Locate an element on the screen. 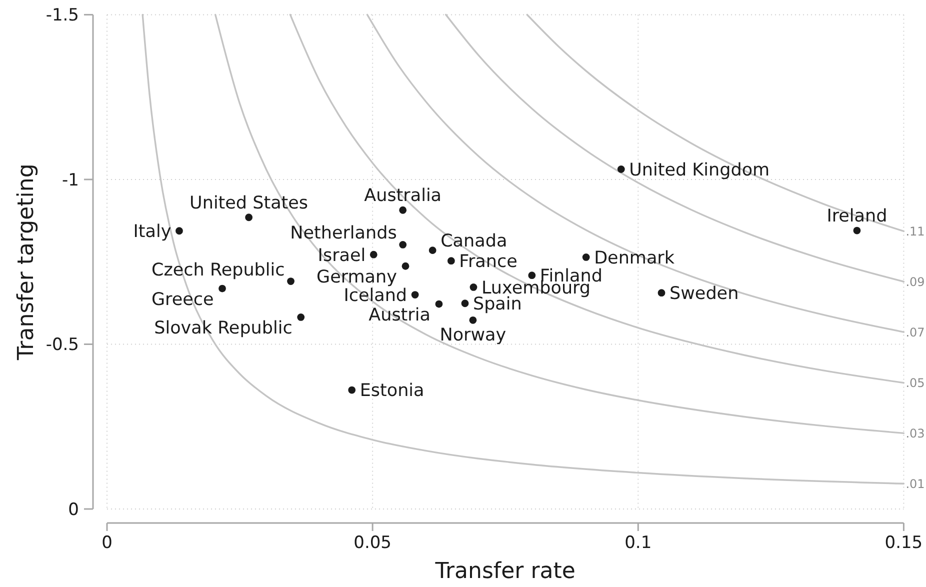  series-label: France is located at coordinates (488, 262).